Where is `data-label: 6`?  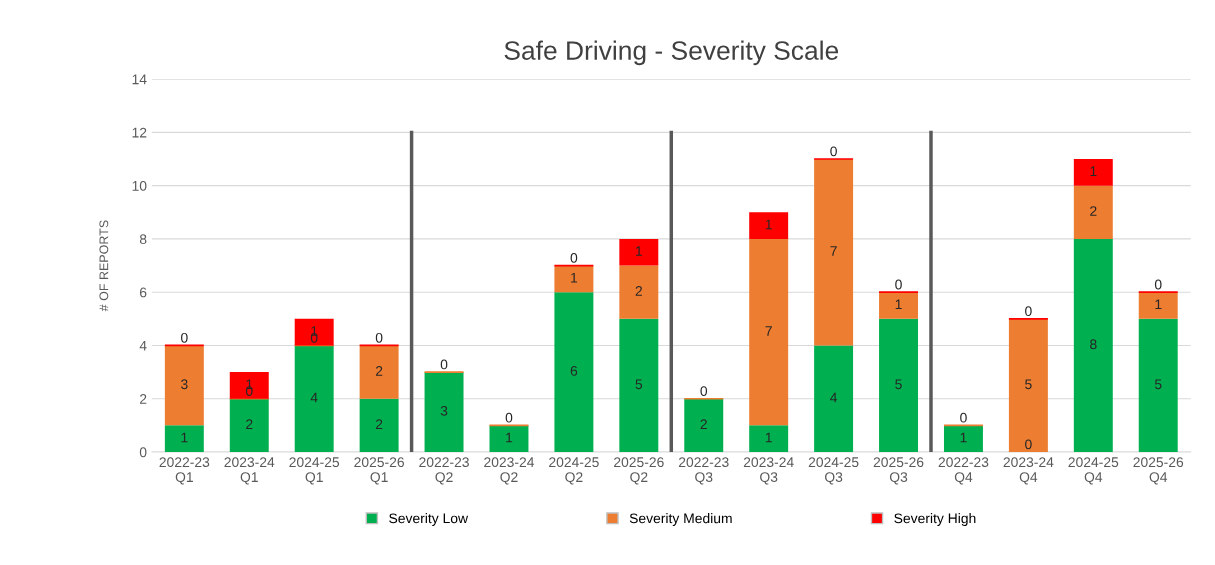
data-label: 6 is located at coordinates (574, 370).